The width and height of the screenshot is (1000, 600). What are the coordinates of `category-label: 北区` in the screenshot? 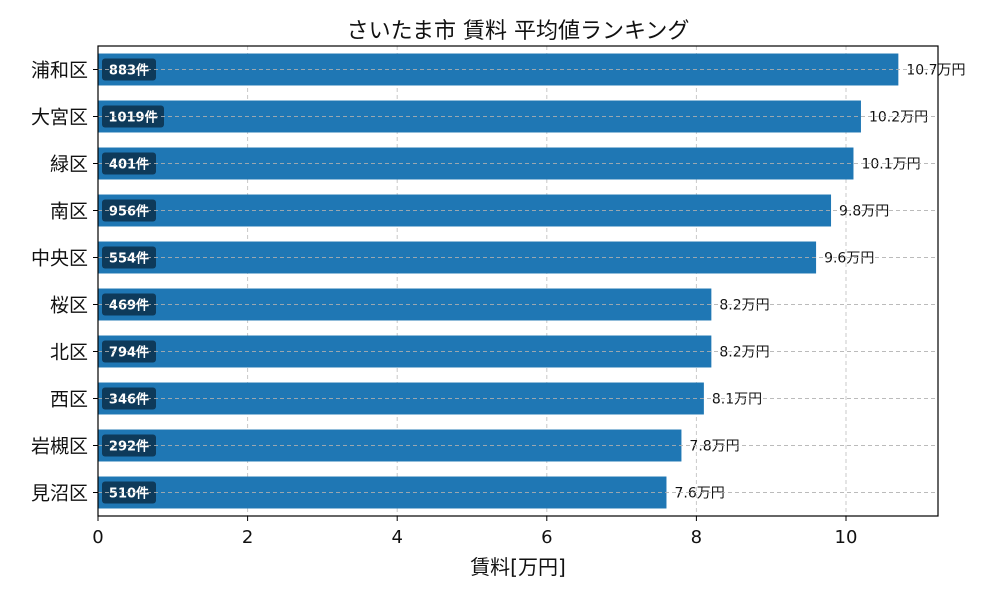 It's located at (69, 353).